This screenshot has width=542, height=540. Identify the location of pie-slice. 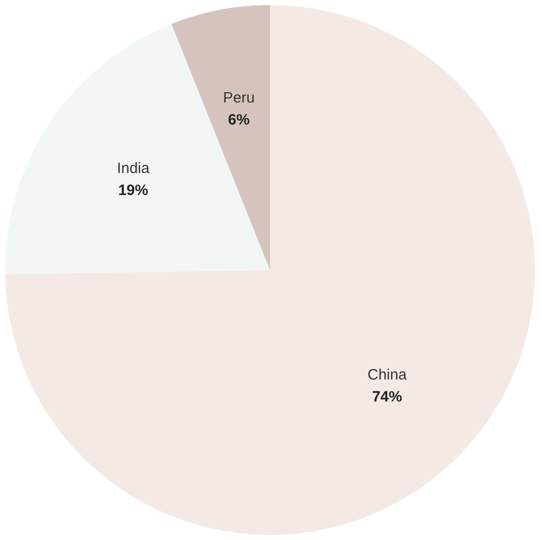
(221, 137).